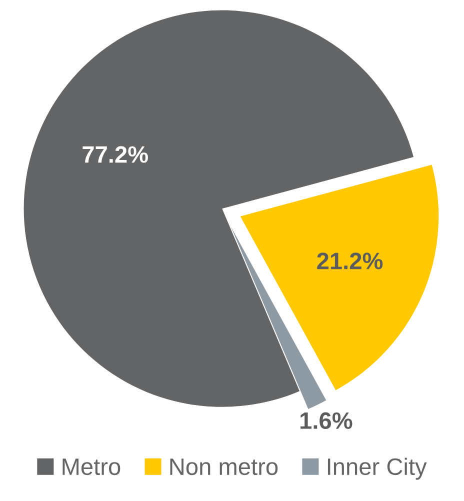  What do you see at coordinates (377, 469) in the screenshot?
I see `legend-label: Inner City` at bounding box center [377, 469].